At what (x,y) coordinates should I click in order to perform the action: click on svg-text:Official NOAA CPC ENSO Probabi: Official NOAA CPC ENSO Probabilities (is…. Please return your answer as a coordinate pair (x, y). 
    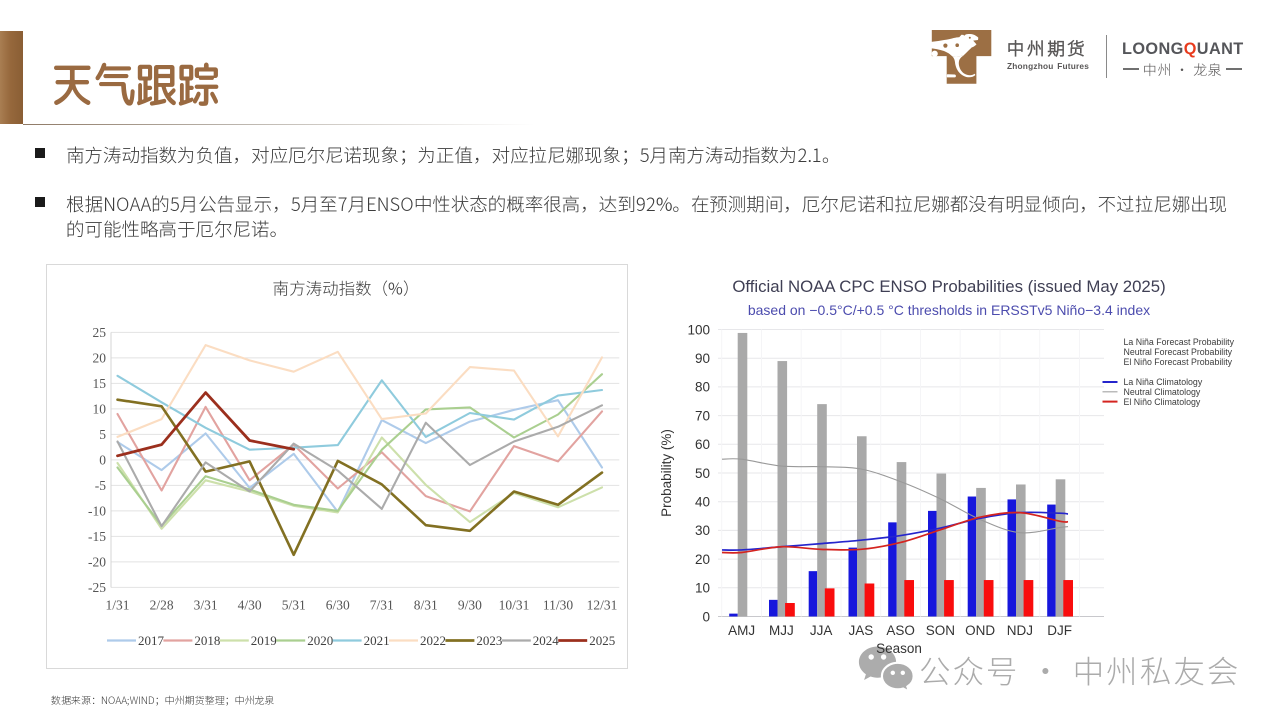
    Looking at the image, I should click on (948, 286).